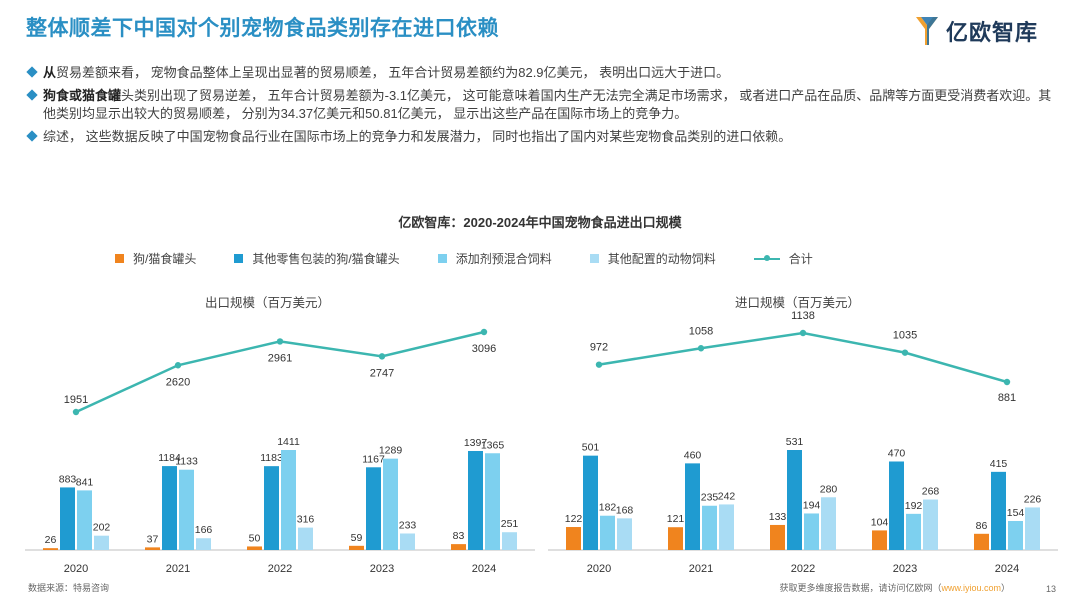 The width and height of the screenshot is (1080, 608). Describe the element at coordinates (991, 32) in the screenshot. I see `logo-text: 亿欧智库` at that location.